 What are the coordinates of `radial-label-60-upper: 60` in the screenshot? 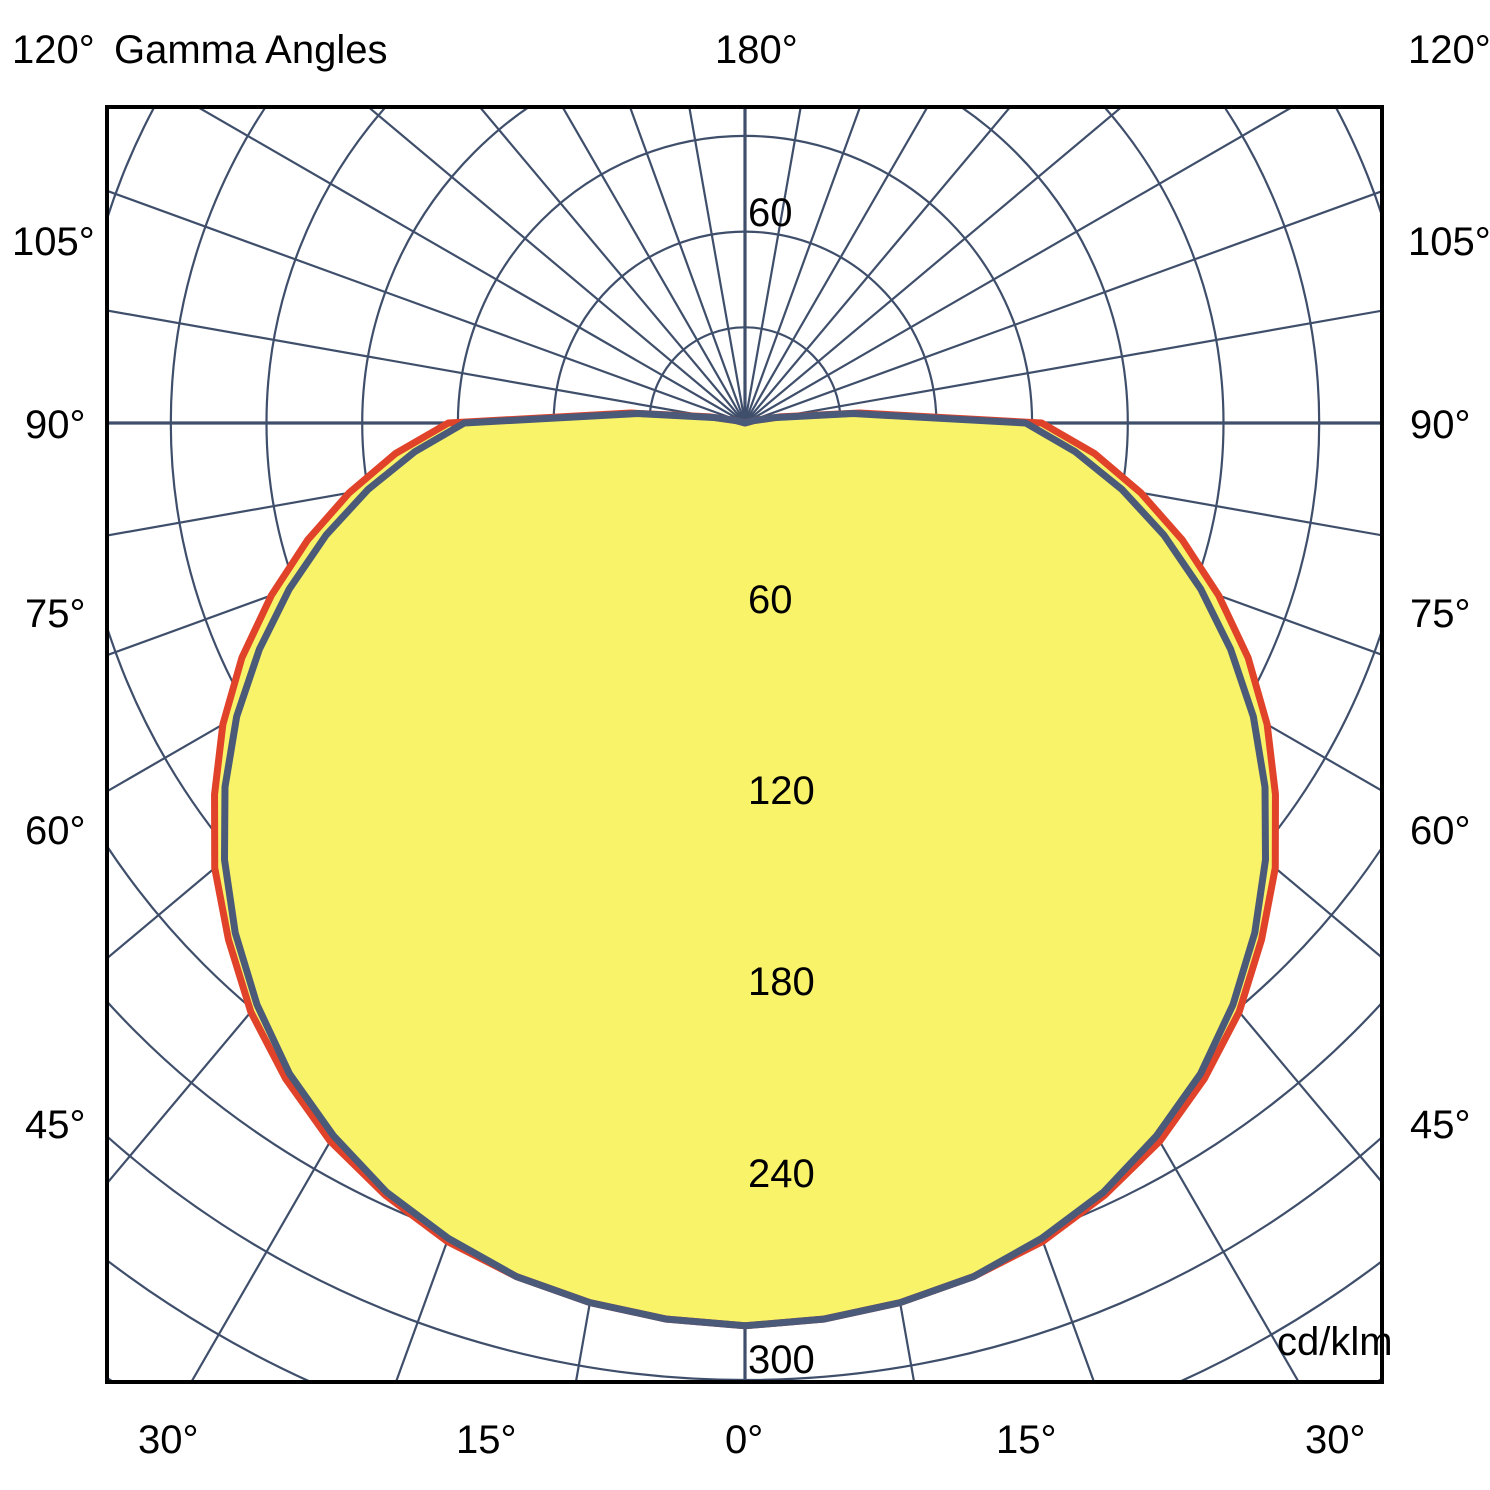 It's located at (770, 213).